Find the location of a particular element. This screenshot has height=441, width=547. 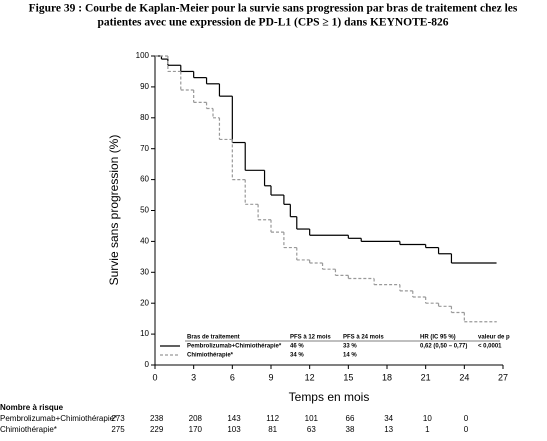

legend-cell: 34 % is located at coordinates (297, 356).